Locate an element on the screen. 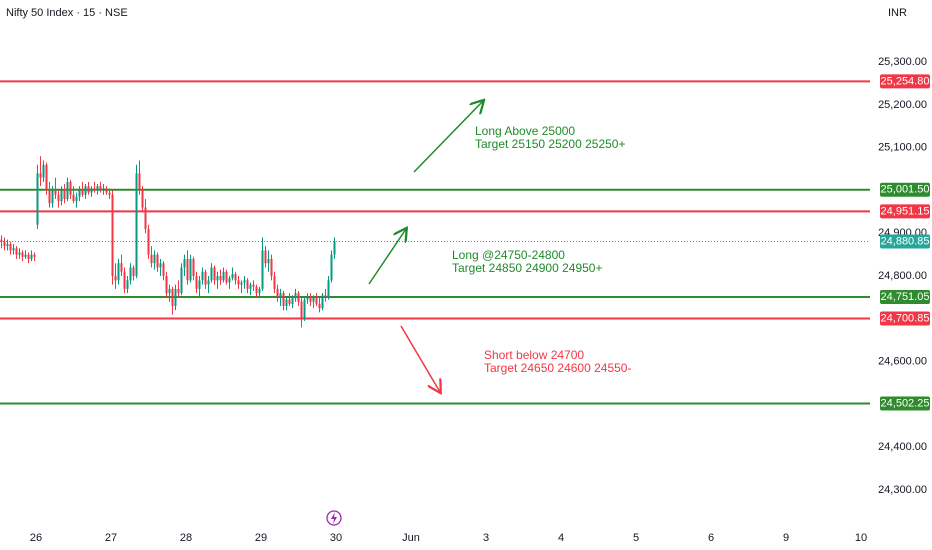  y-tick-label: 24,800.00 is located at coordinates (902, 276).